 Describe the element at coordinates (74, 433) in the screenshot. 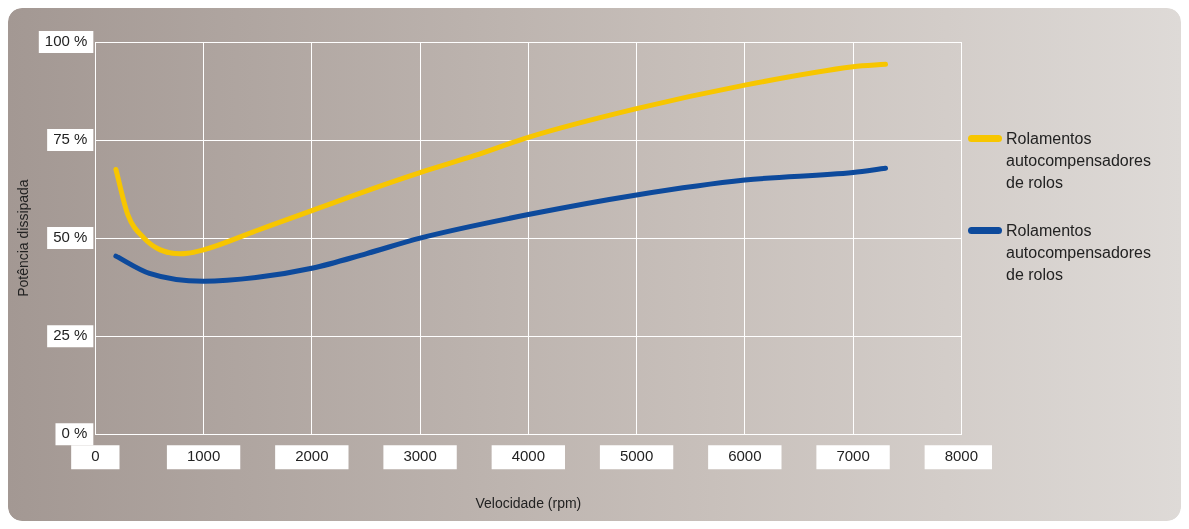

I see `y-tick-label: 0 %` at that location.